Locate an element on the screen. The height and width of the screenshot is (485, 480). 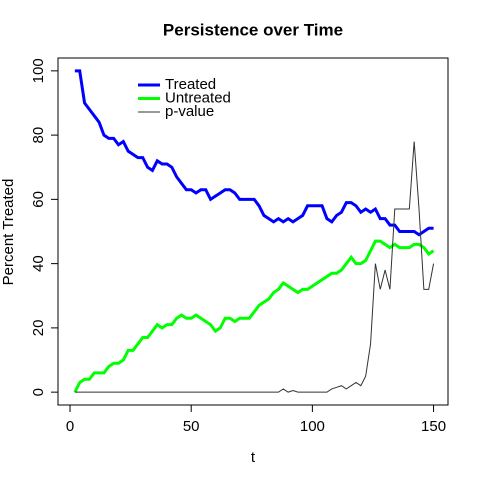
legend-label: Treated is located at coordinates (190, 84).